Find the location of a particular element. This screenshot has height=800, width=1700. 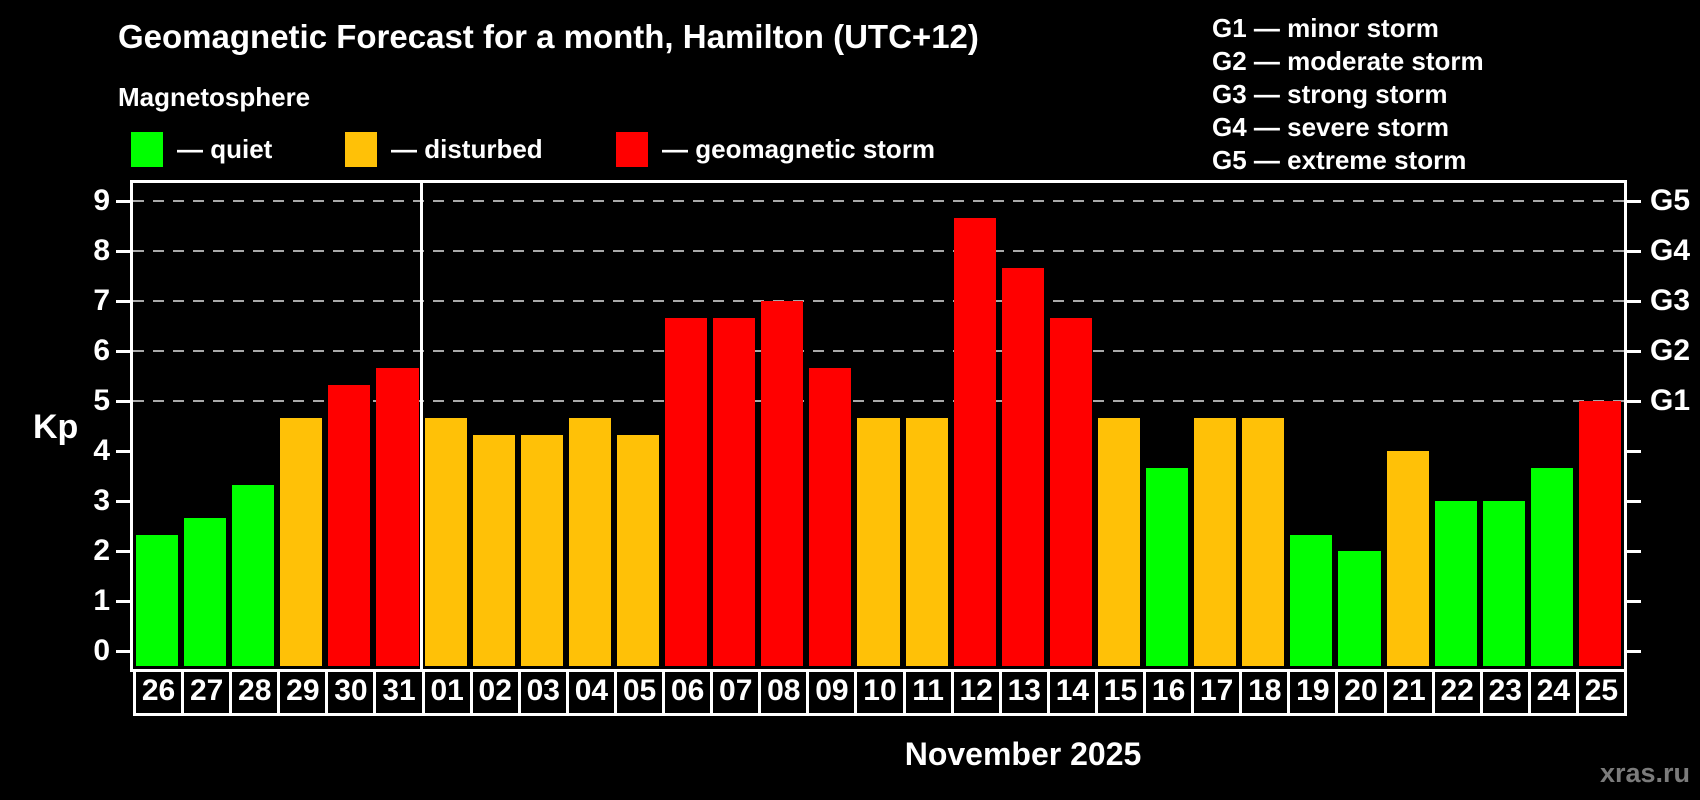

day-label-06: 06 is located at coordinates (686, 692).